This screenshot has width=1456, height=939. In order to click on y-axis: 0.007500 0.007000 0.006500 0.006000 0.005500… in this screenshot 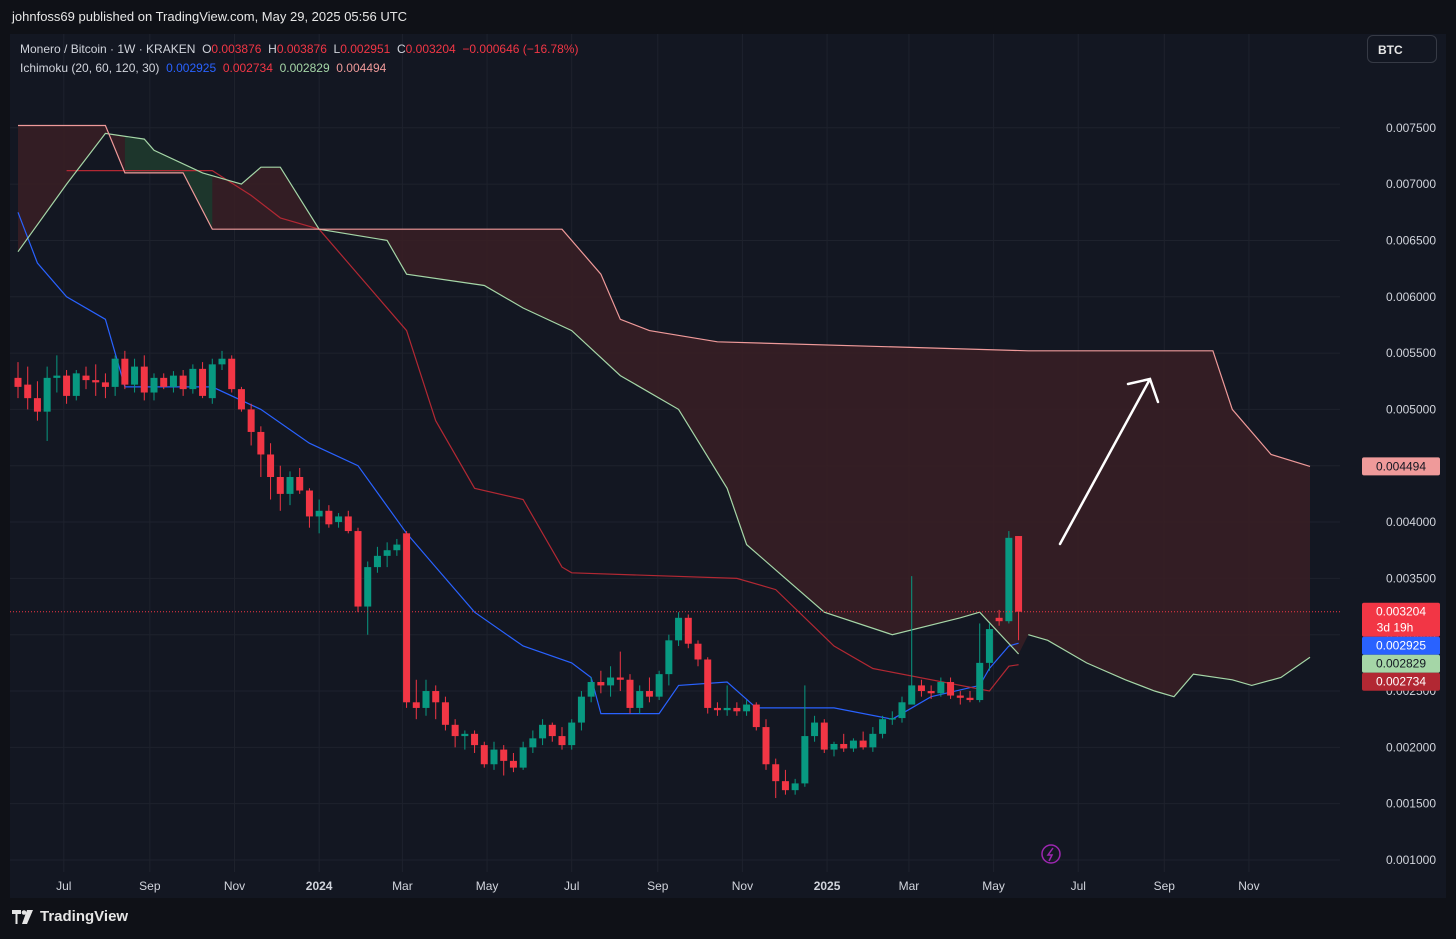, I will do `click(1411, 494)`.